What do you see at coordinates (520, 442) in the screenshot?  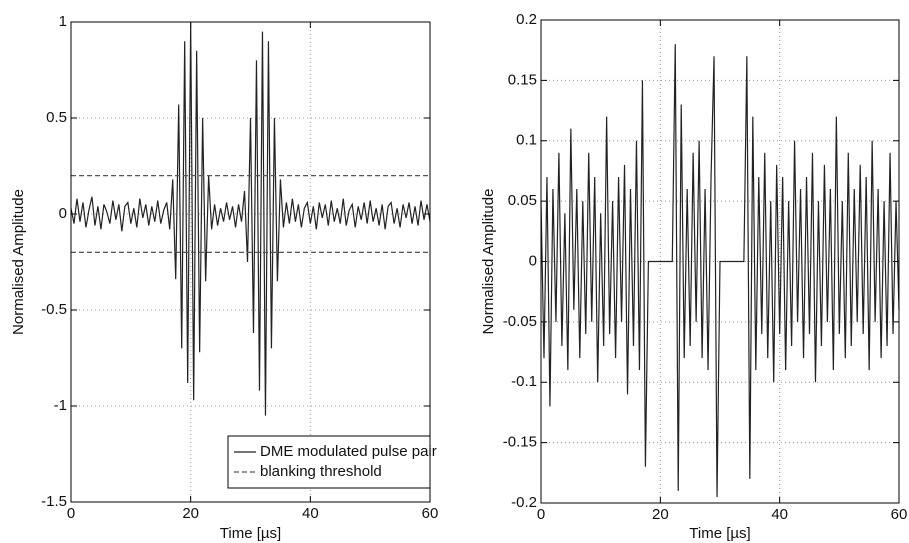 I see `y-tick-label: -0.15` at bounding box center [520, 442].